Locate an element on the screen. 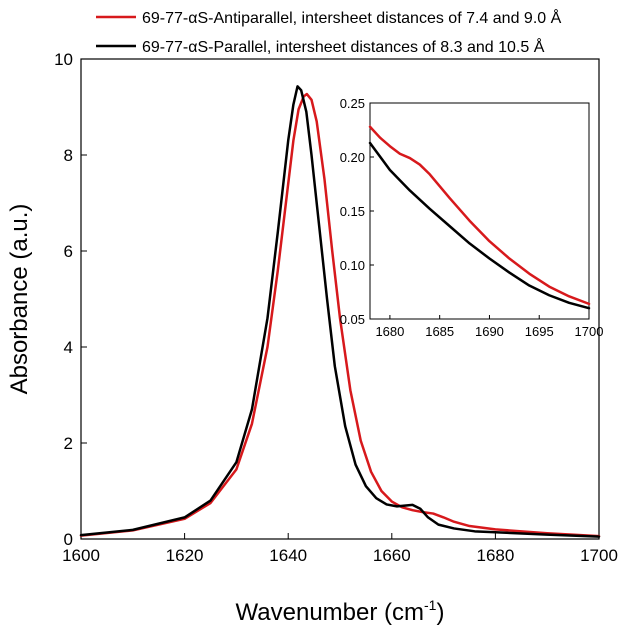  y-tick-label: 0.25 is located at coordinates (352, 103).